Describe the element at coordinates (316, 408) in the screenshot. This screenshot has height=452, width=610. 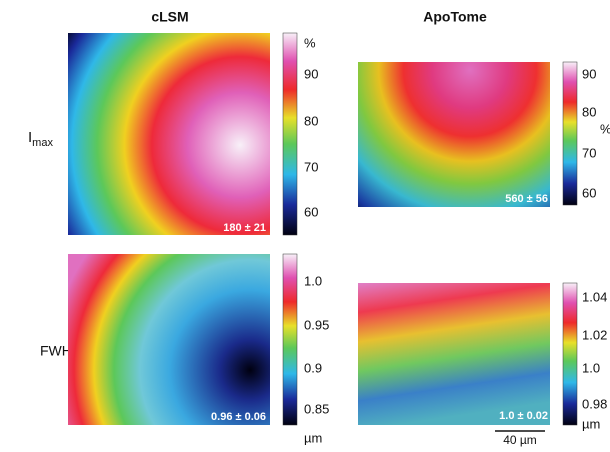
I see `colorbar-tick: 0.85` at that location.